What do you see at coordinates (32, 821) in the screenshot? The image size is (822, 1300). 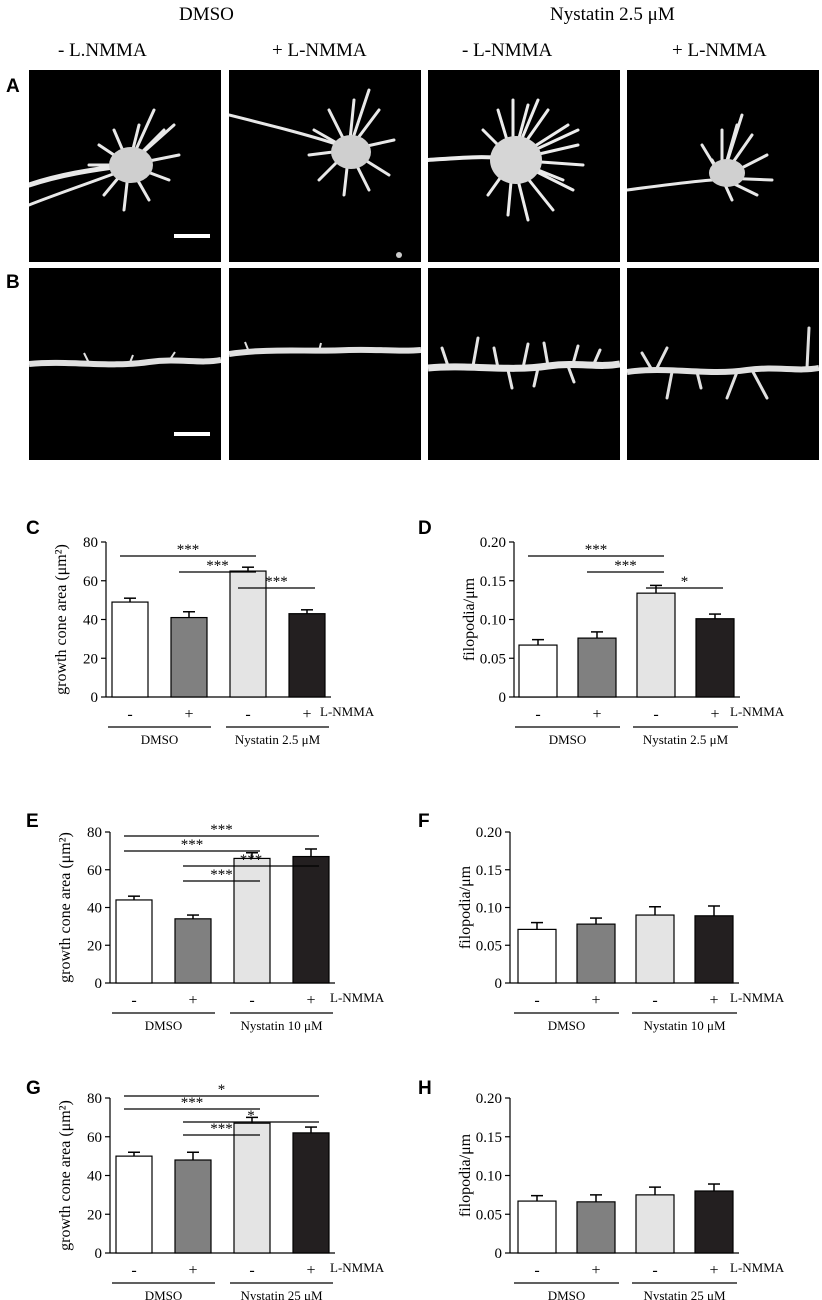 I see `panel-label-e: E` at bounding box center [32, 821].